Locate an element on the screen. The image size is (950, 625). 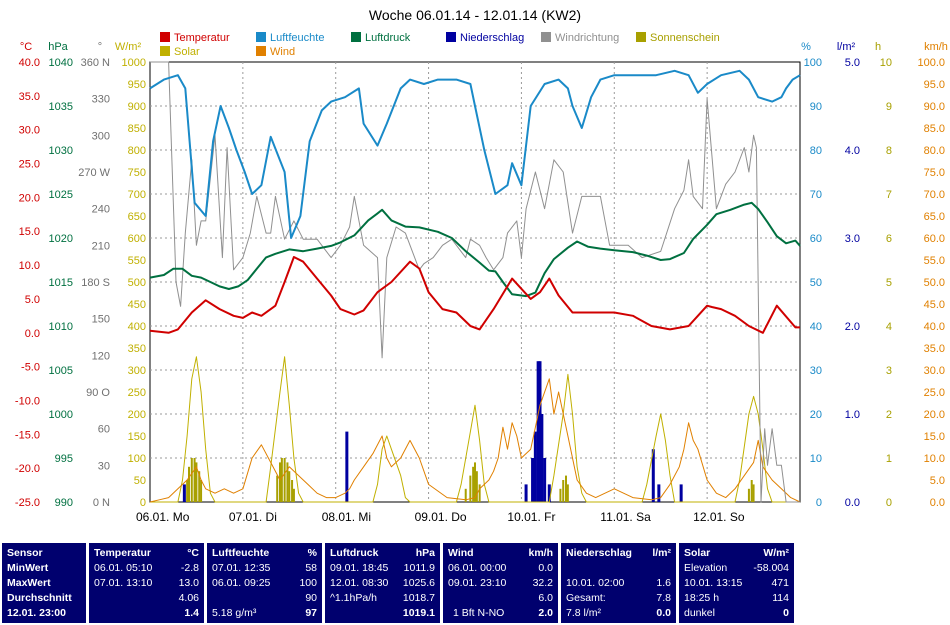
day-label: 12.01. So is located at coordinates (719, 517).